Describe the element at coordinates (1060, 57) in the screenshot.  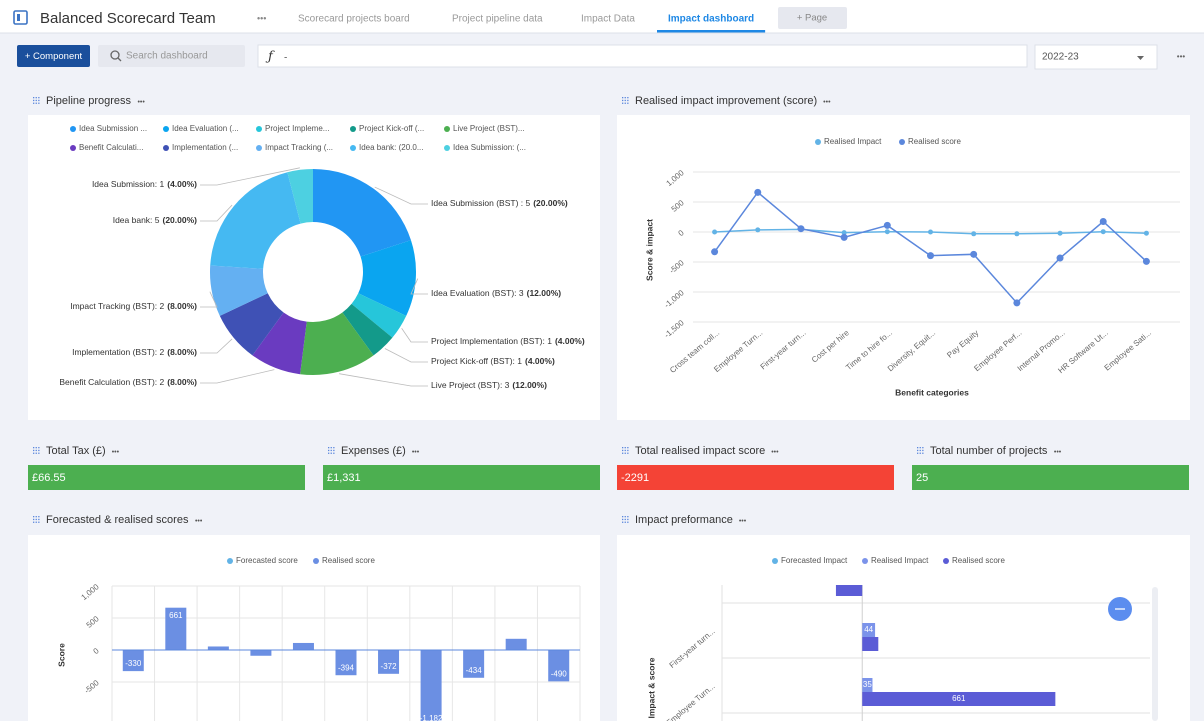
I see `period-value: 2022-23` at that location.